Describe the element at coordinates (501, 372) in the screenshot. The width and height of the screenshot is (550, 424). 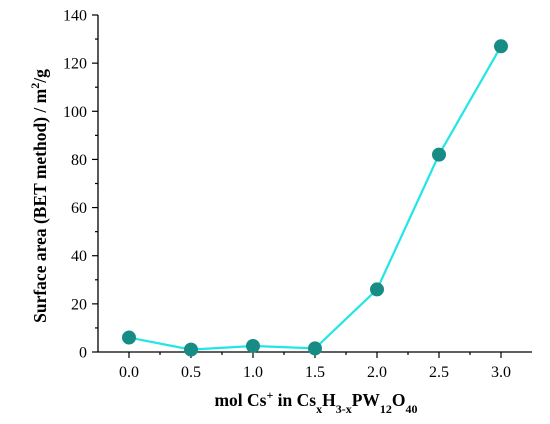
I see `x-tick-label: 3.0` at that location.